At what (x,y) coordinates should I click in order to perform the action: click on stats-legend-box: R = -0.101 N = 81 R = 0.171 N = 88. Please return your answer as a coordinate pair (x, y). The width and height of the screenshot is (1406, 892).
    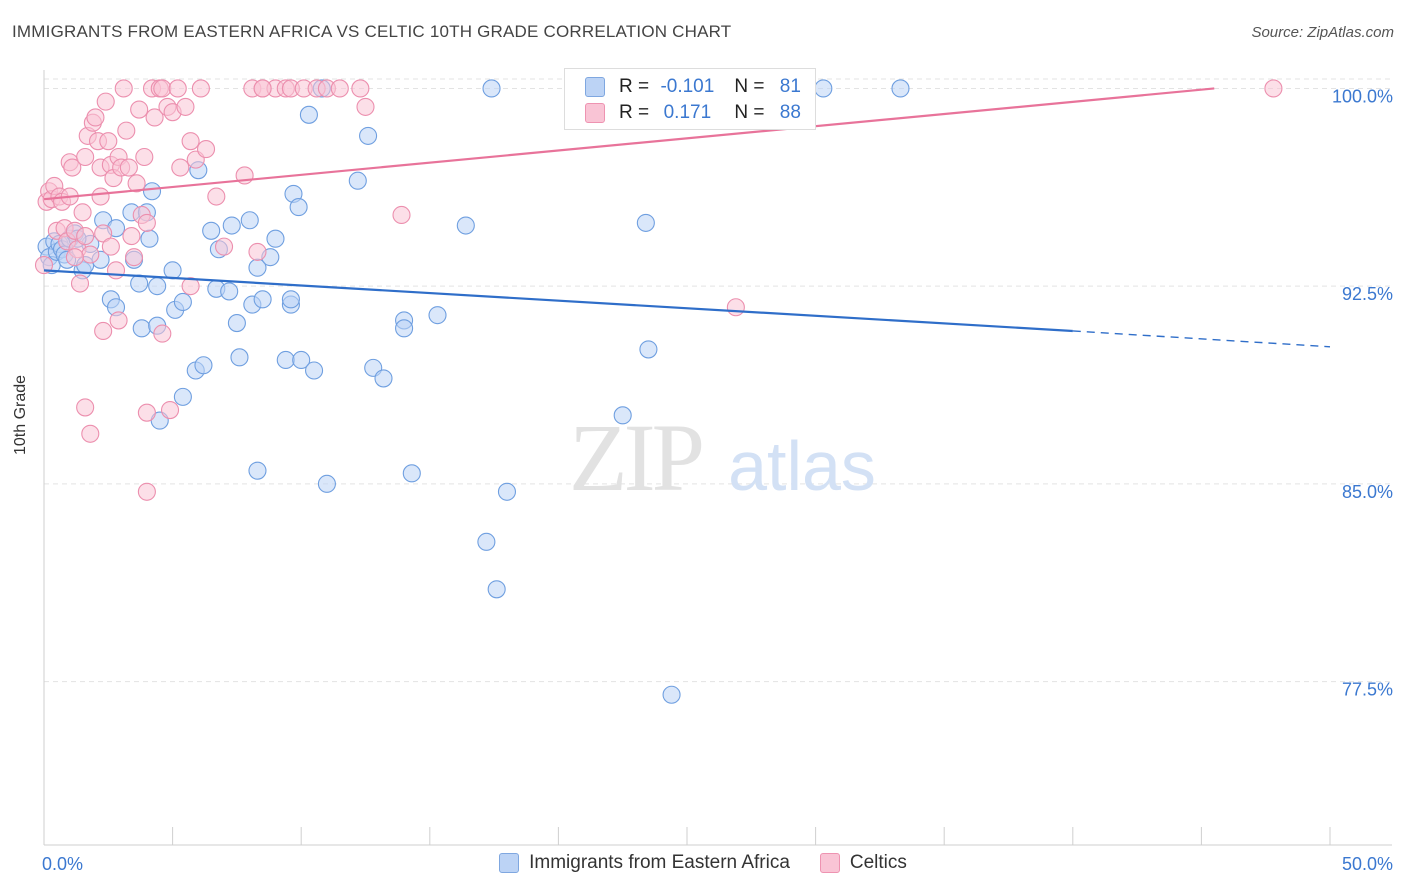
    Looking at the image, I should click on (690, 99).